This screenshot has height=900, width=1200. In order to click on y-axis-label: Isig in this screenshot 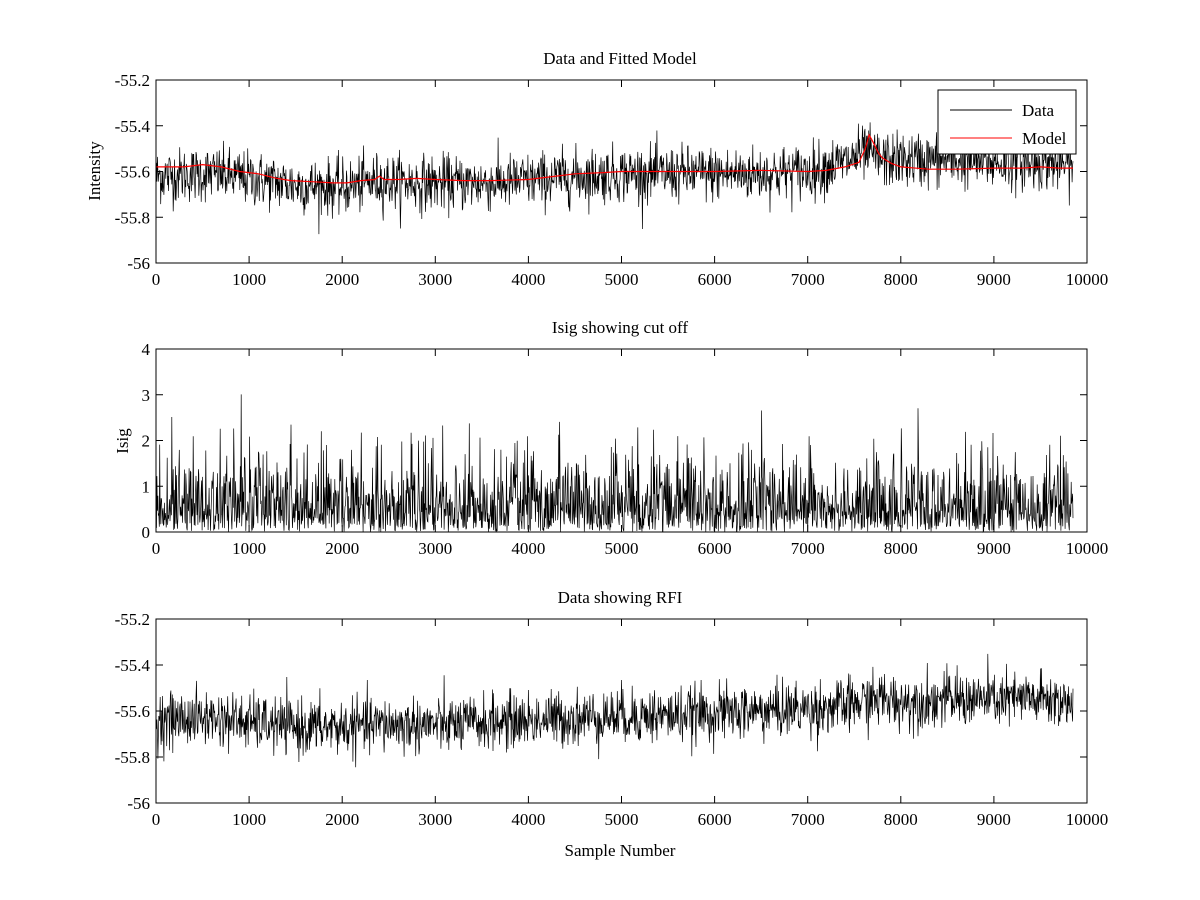, I will do `click(122, 441)`.